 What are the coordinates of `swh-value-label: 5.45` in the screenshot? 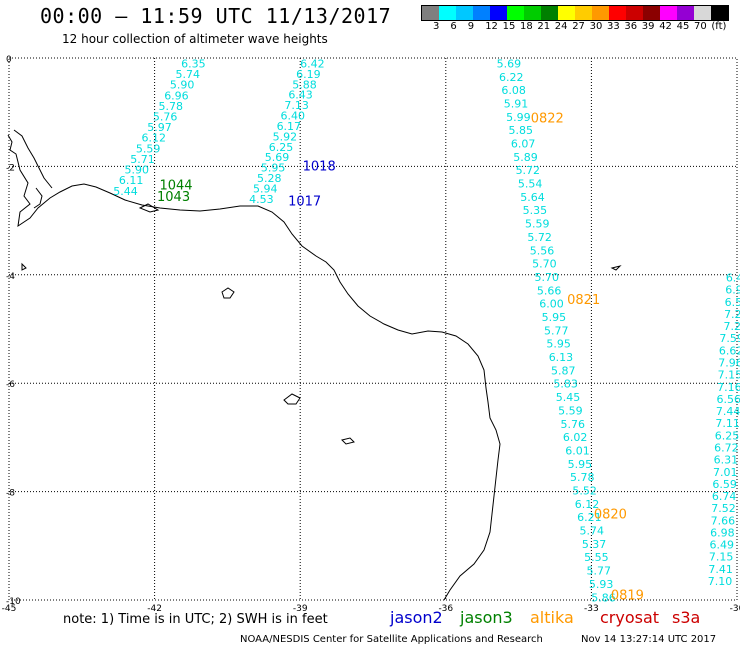 It's located at (568, 397).